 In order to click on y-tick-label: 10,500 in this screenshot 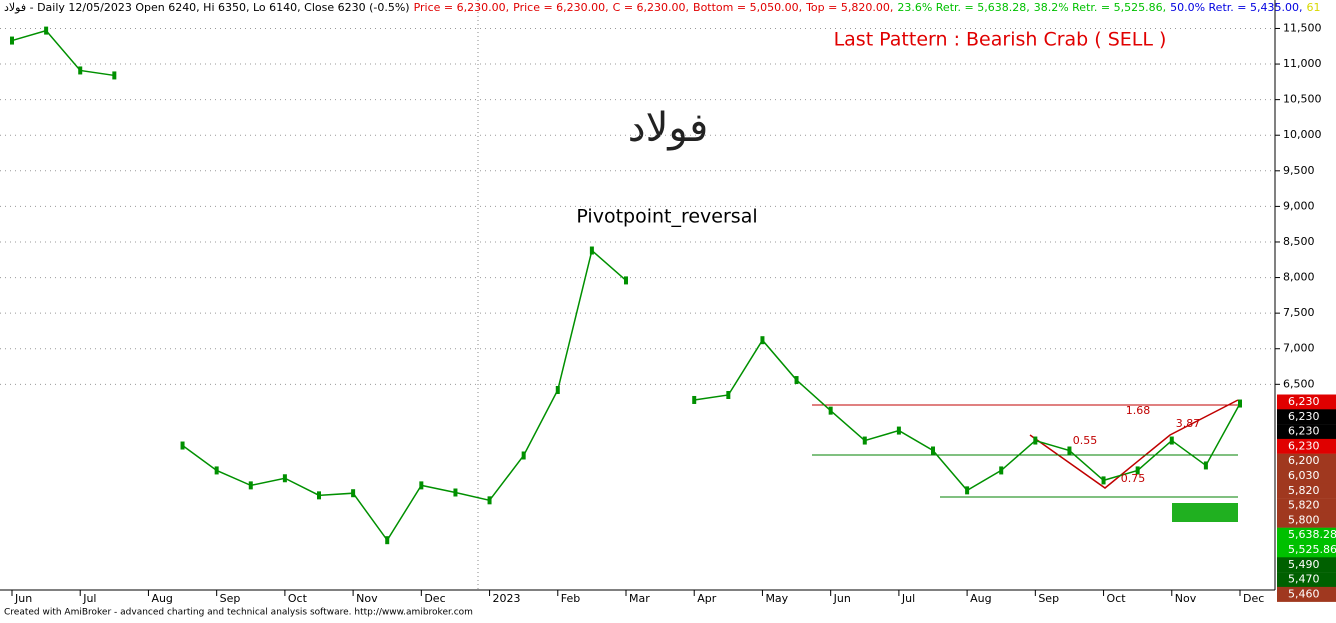, I will do `click(1302, 99)`.